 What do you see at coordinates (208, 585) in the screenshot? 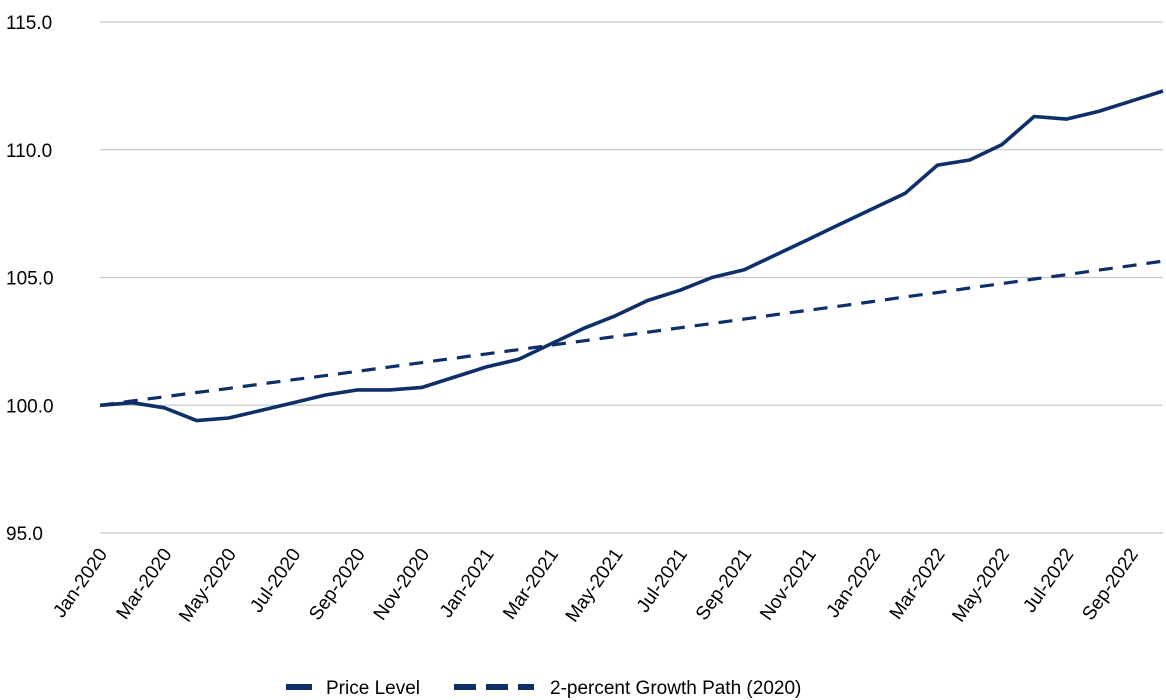
I see `x-tick-label: May-2020` at bounding box center [208, 585].